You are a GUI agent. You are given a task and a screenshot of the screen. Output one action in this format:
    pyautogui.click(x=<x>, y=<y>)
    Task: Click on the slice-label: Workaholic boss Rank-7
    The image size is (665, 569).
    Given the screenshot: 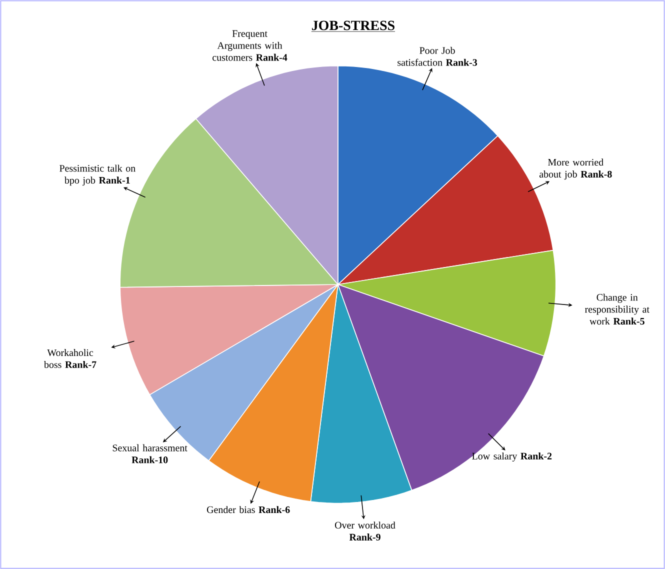 What is the action you would take?
    pyautogui.click(x=70, y=358)
    